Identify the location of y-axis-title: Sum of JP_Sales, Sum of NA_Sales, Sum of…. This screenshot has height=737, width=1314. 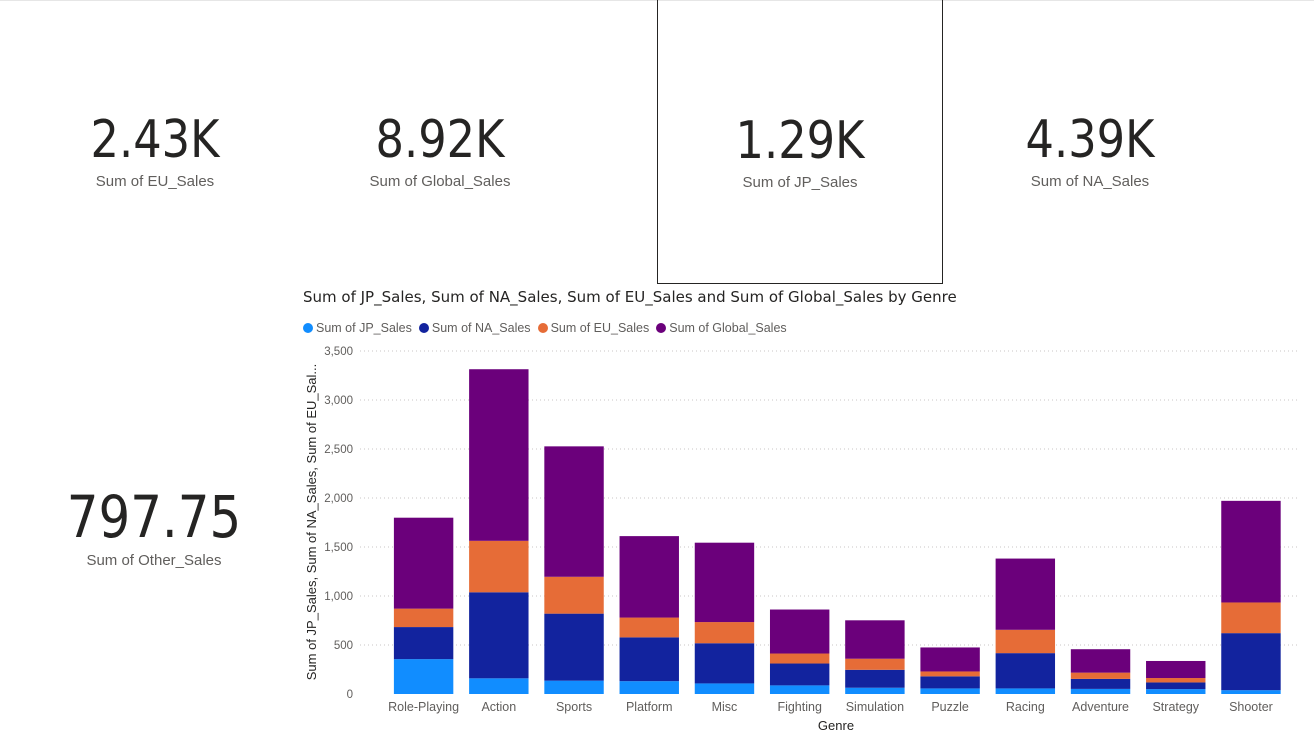
(311, 522).